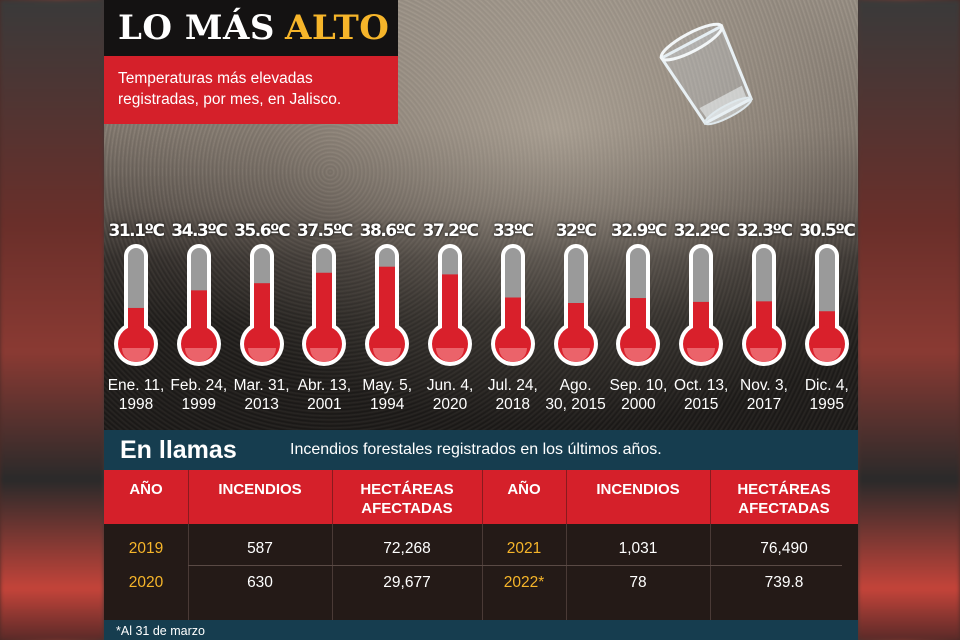  I want to click on temperature-label: 37.2ºC, so click(450, 231).